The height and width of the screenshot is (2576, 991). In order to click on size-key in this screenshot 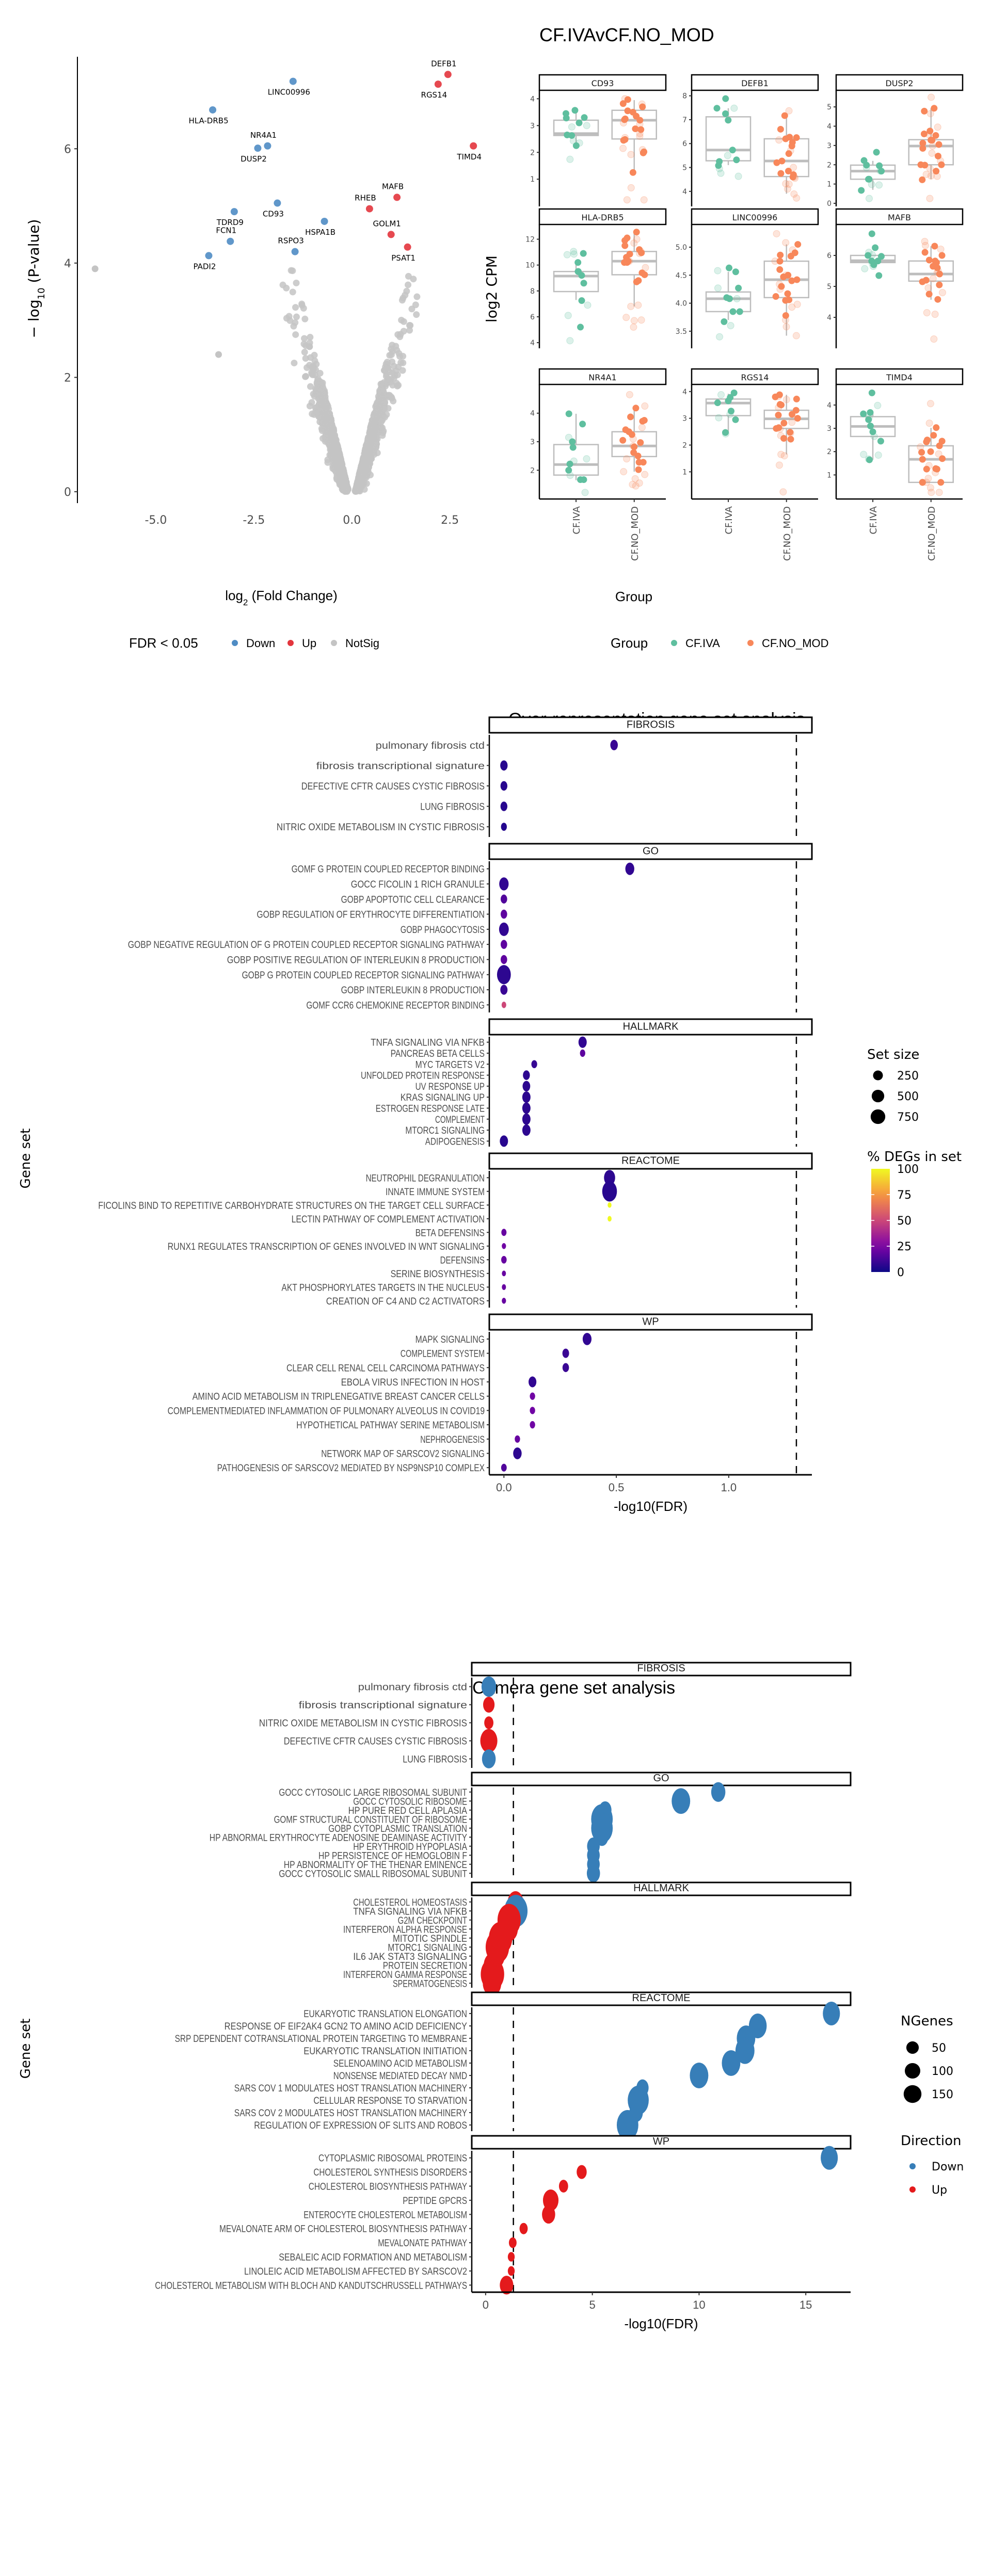, I will do `click(912, 2094)`.